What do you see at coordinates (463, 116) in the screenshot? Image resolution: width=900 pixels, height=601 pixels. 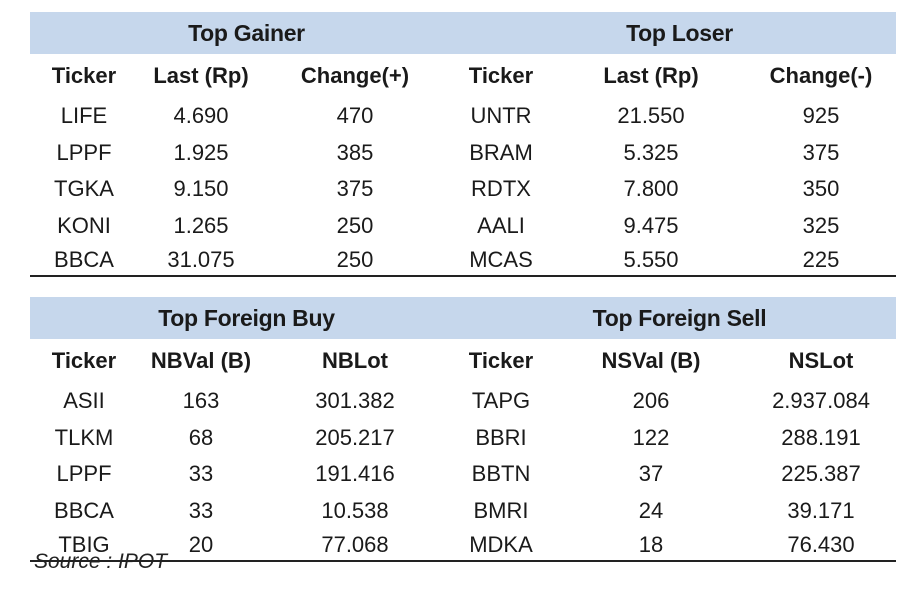 I see `table-row: LIFE 4.690 470 UNTR 21.550 925` at bounding box center [463, 116].